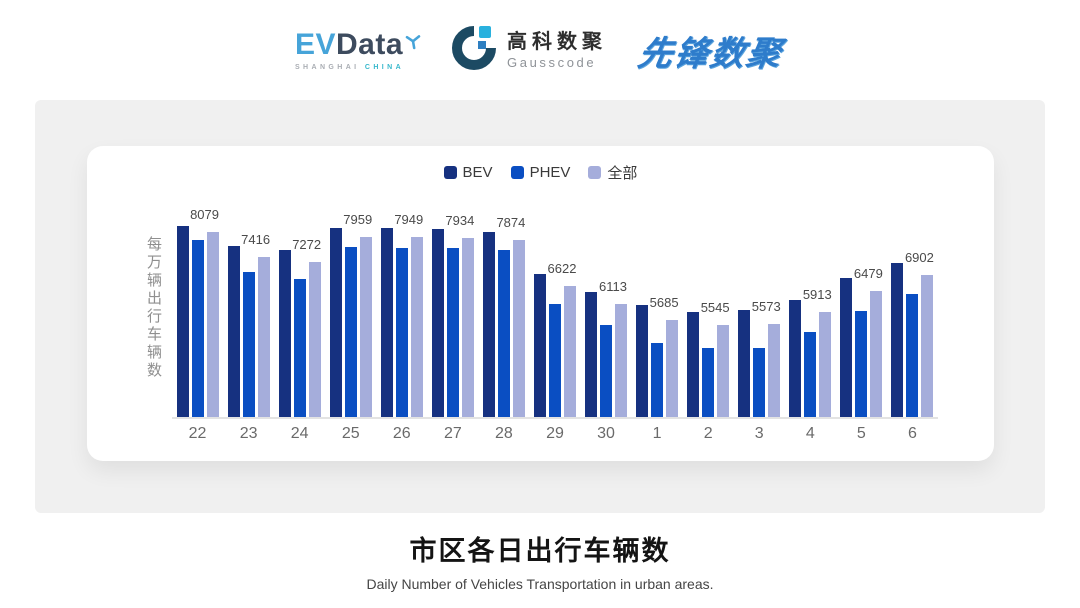  I want to click on pioneer-text: 先锋数聚, so click(710, 53).